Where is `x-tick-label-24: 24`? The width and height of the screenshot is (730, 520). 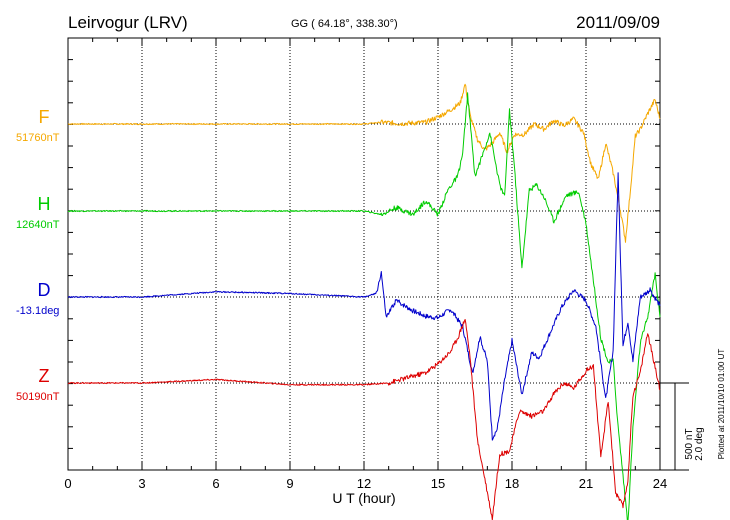
x-tick-label-24: 24 is located at coordinates (660, 483).